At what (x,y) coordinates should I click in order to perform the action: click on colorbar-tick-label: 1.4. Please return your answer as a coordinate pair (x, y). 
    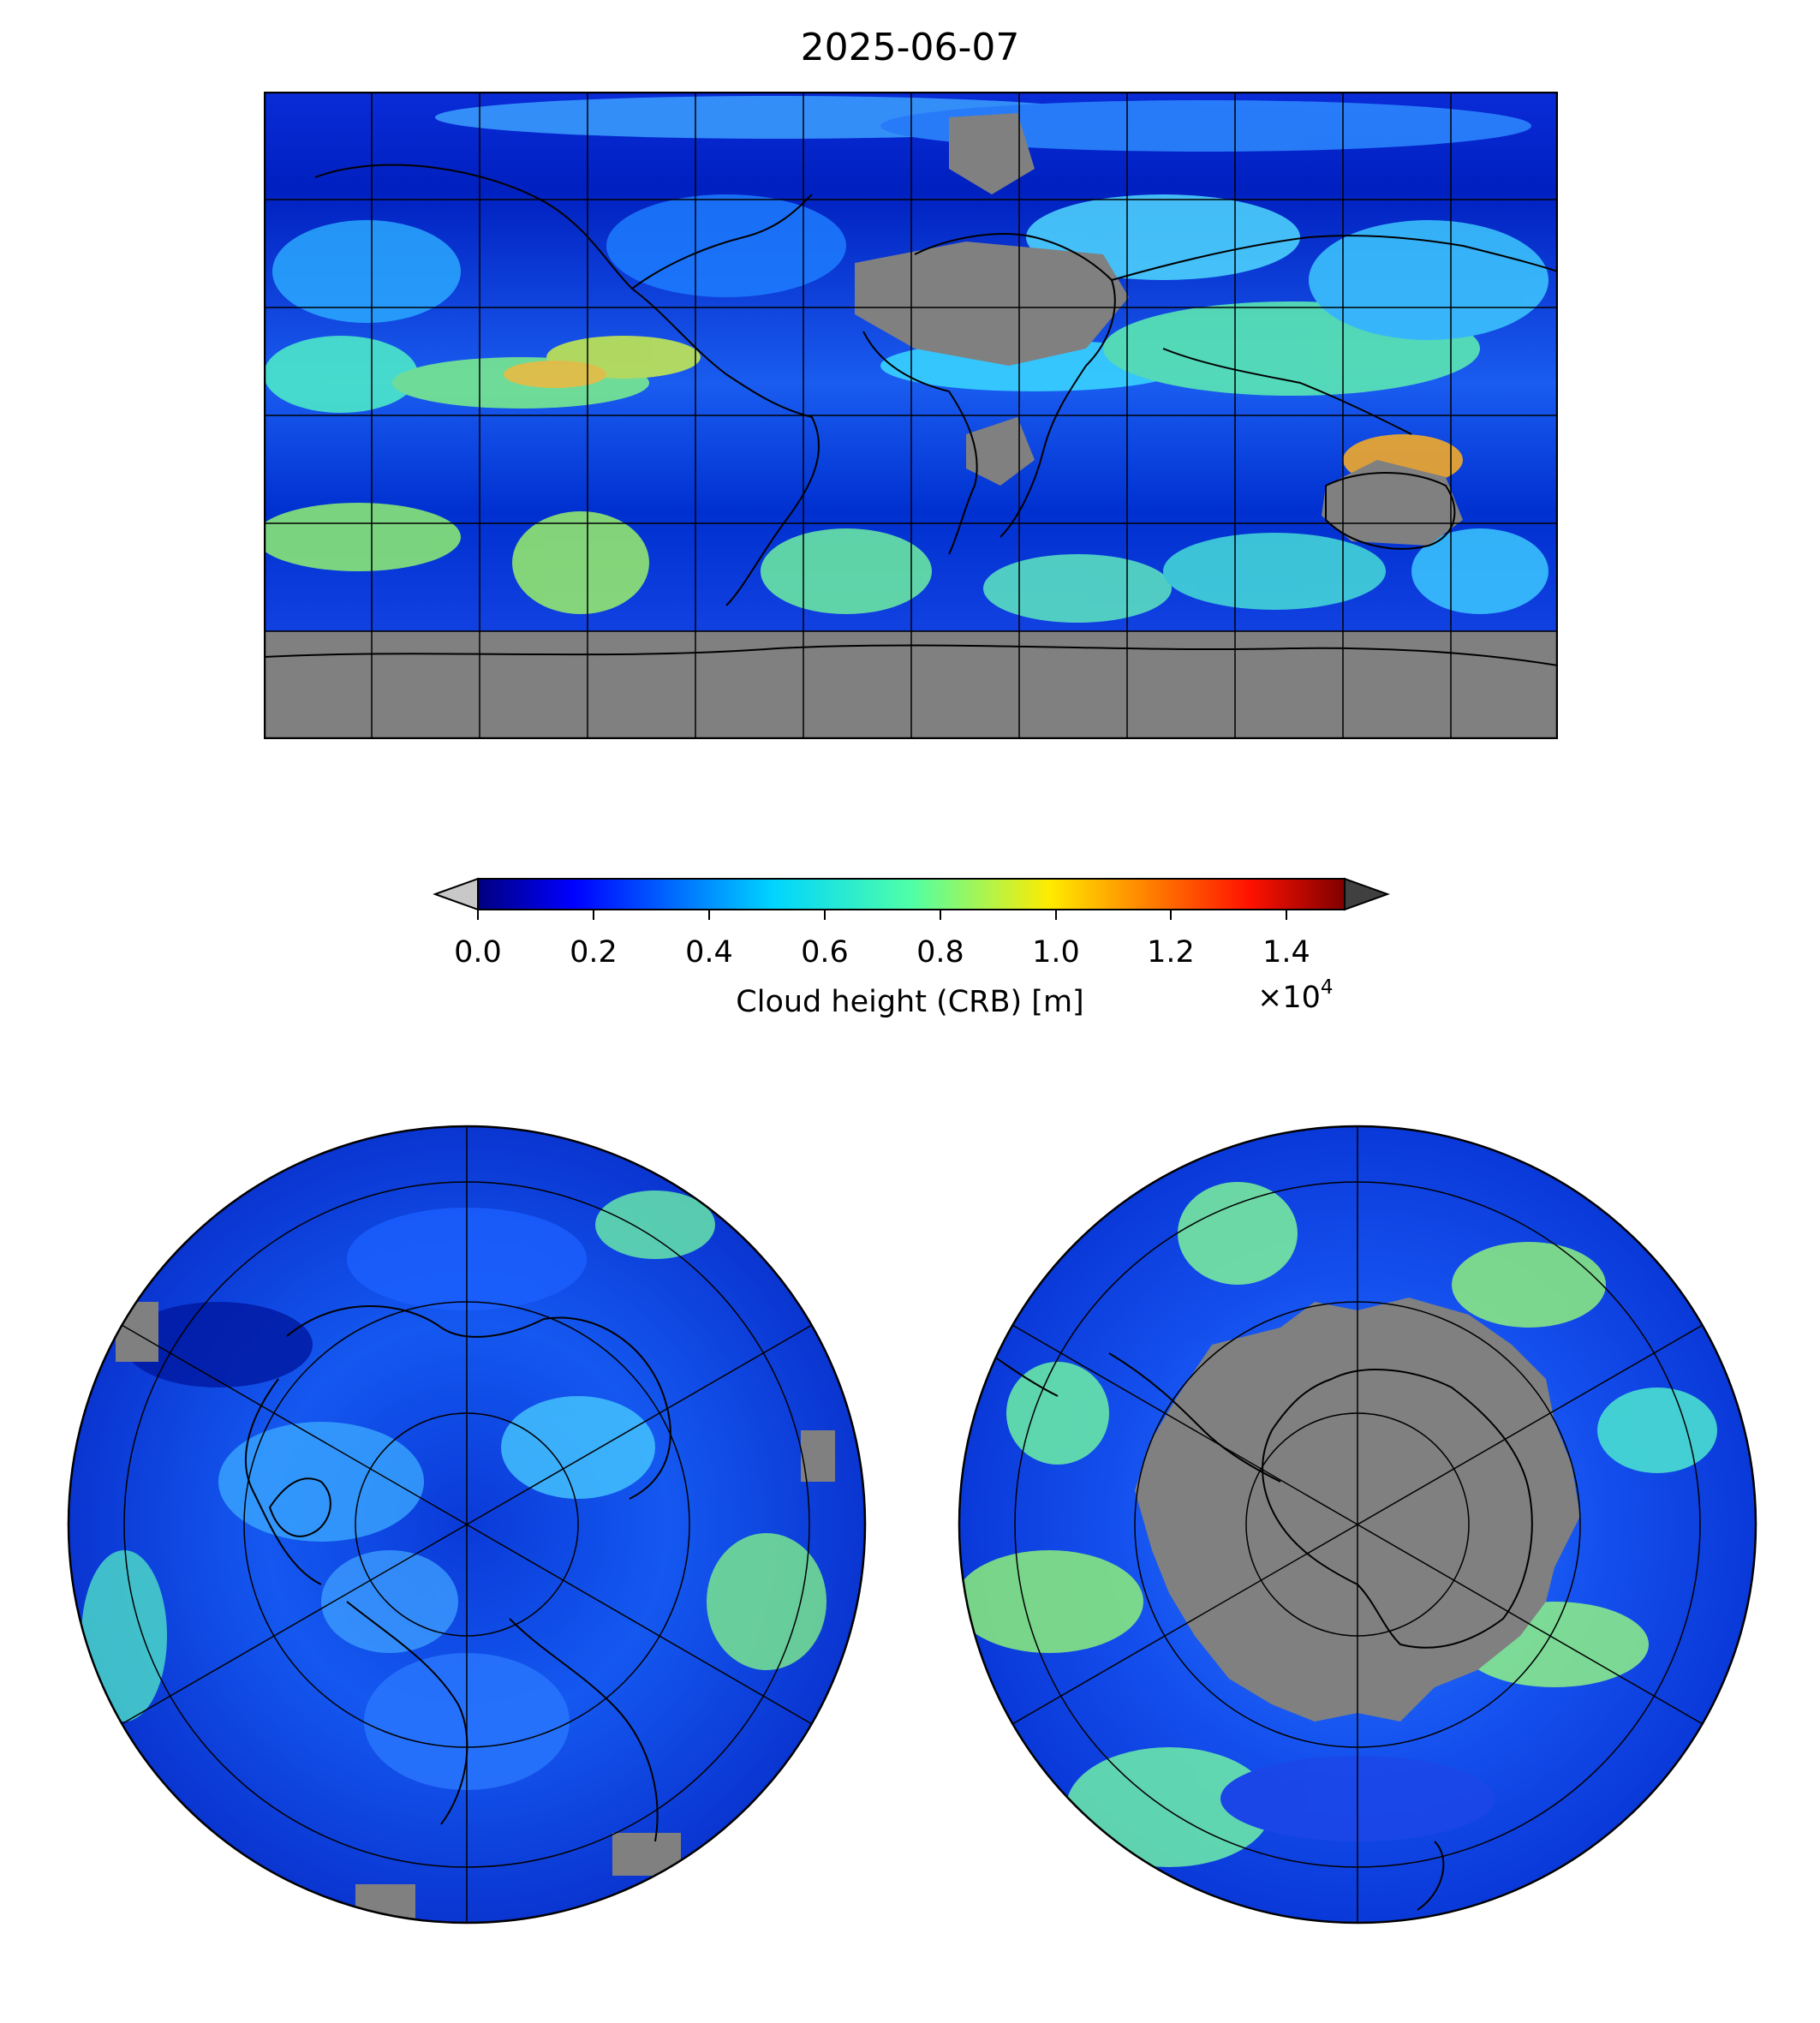
    Looking at the image, I should click on (1286, 953).